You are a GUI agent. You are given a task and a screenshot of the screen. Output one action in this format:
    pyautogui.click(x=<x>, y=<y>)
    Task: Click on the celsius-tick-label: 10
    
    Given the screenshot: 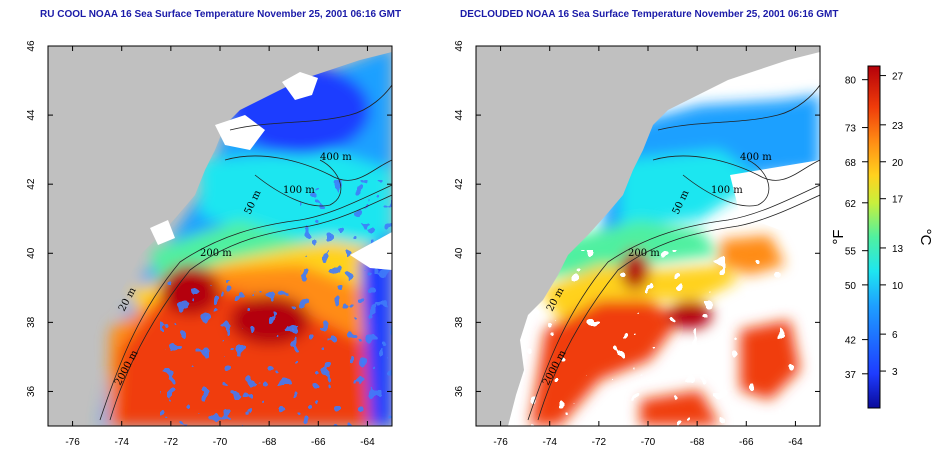 What is the action you would take?
    pyautogui.click(x=898, y=286)
    